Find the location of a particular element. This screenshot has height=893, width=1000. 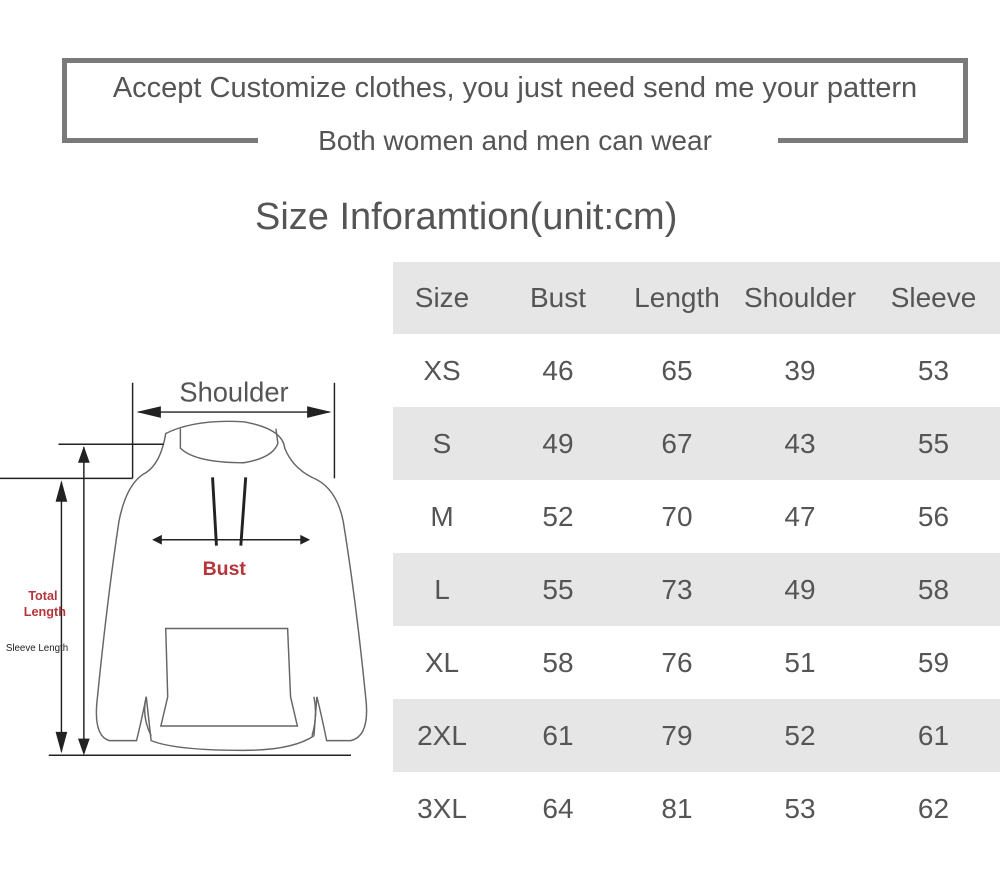

table-cell: 59 is located at coordinates (933, 662).